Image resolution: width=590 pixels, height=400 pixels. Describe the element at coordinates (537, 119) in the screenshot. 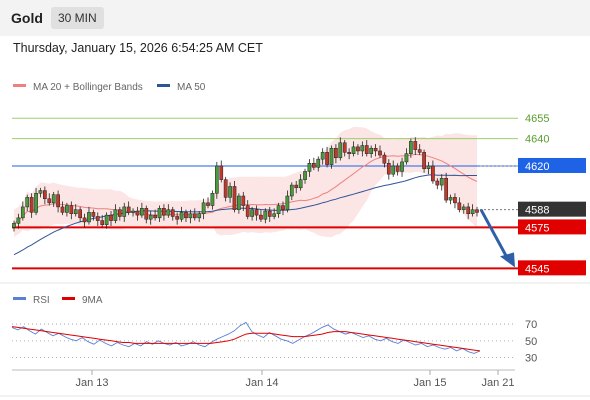

I see `level-label-4655: 4655` at that location.